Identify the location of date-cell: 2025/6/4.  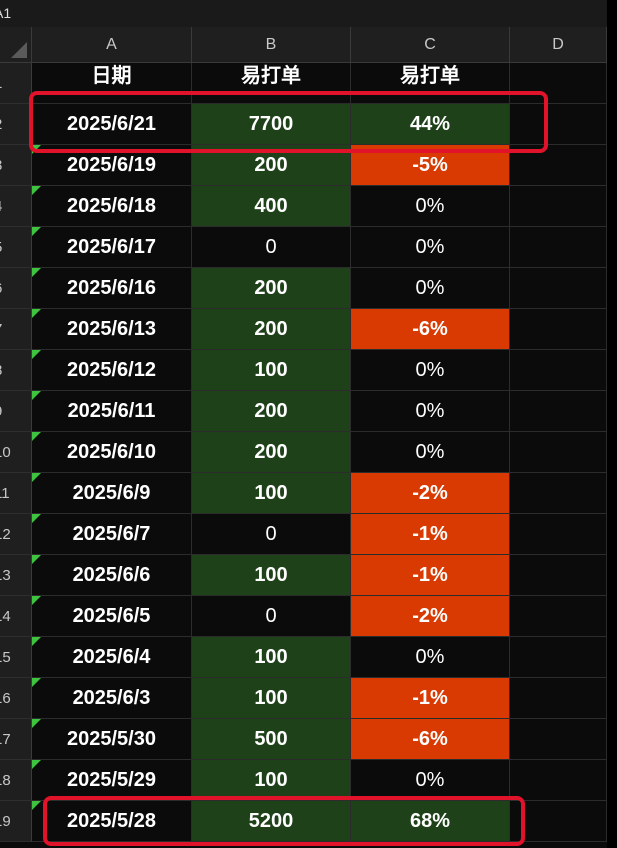
(112, 657).